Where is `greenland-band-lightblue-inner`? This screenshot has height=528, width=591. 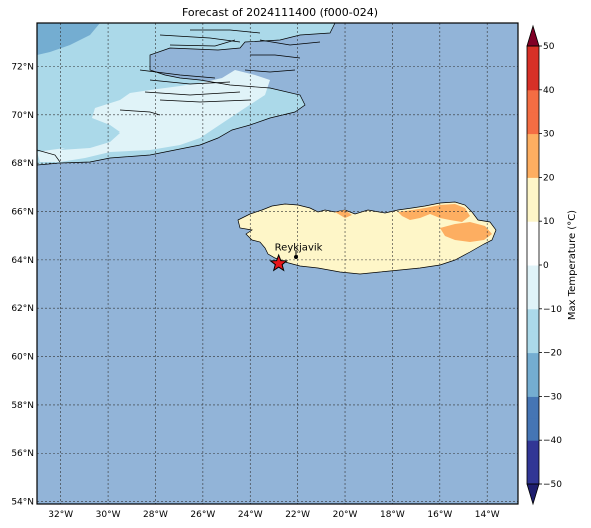
greenland-band-lightblue-inner is located at coordinates (90, 140).